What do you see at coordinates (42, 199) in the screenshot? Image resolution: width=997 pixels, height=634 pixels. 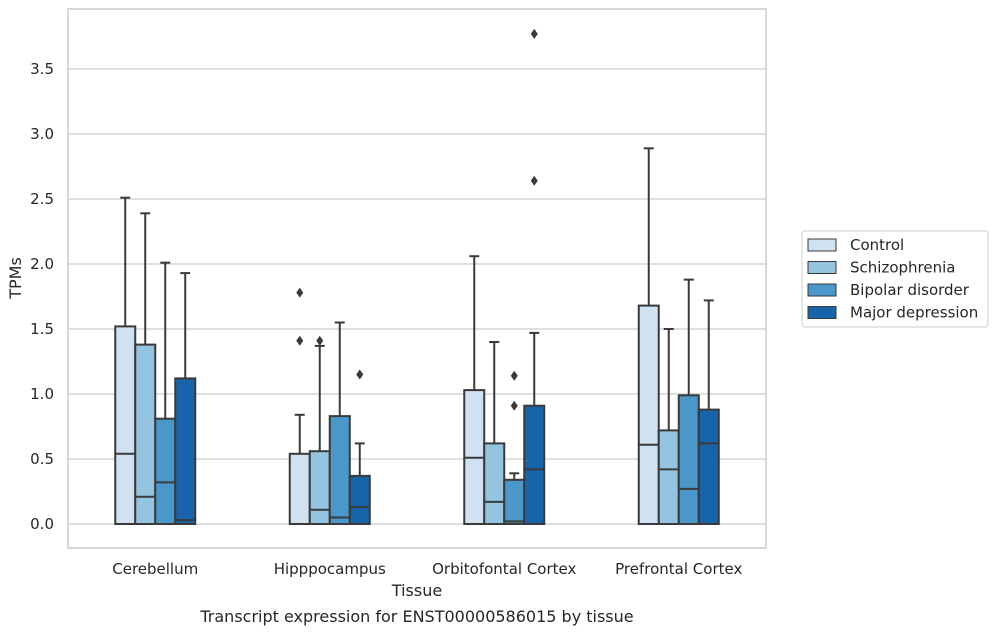 I see `y-tick-label: 2.5` at bounding box center [42, 199].